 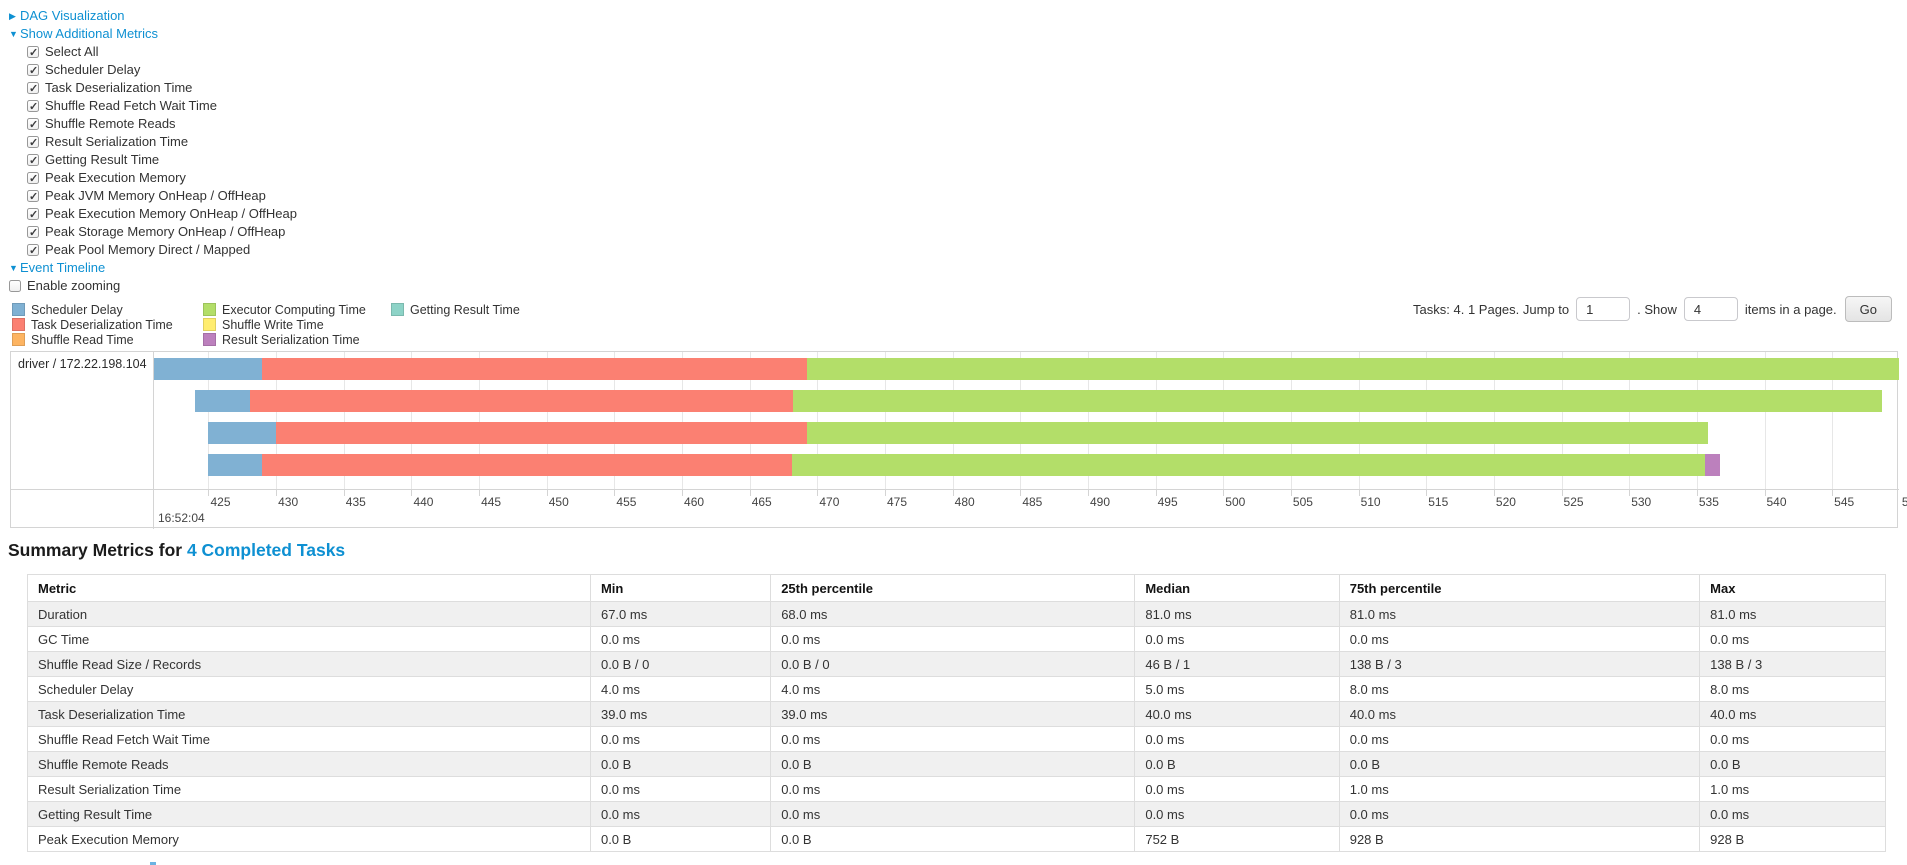 What do you see at coordinates (1792, 588) in the screenshot?
I see `summary-column-header: Max` at bounding box center [1792, 588].